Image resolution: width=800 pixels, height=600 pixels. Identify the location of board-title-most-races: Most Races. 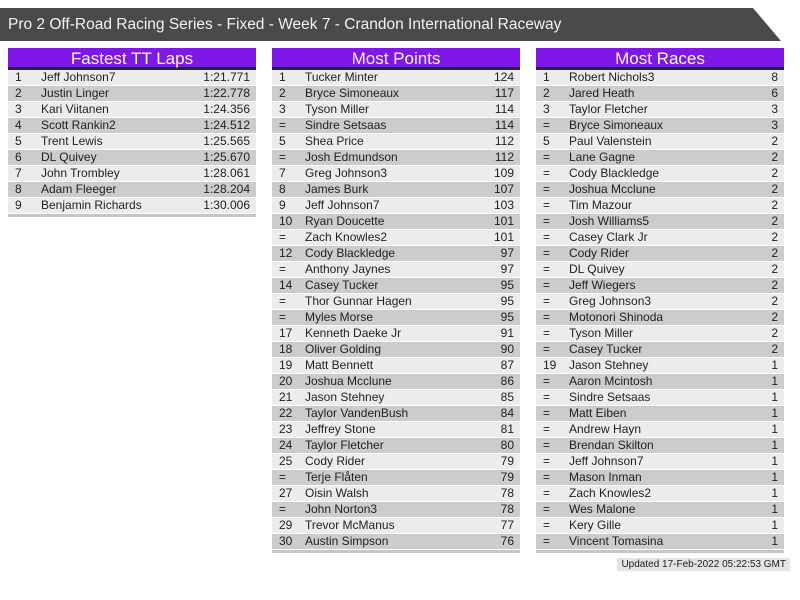
(660, 59).